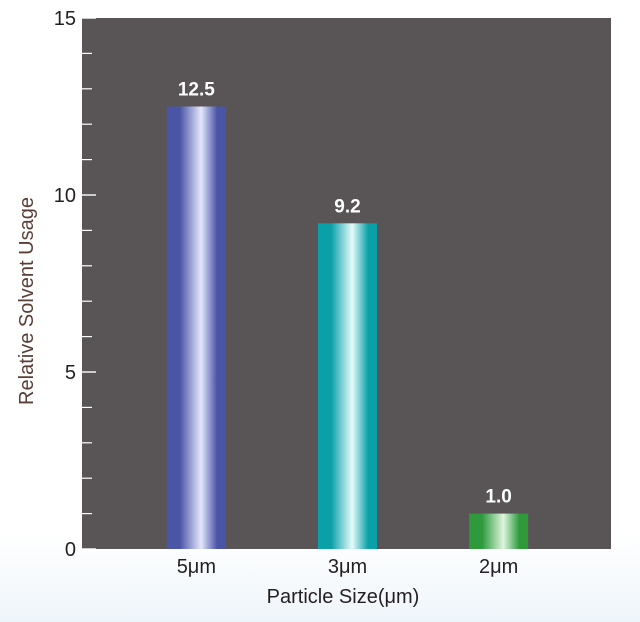 This screenshot has height=622, width=640. I want to click on y-tick-label: 5, so click(70, 373).